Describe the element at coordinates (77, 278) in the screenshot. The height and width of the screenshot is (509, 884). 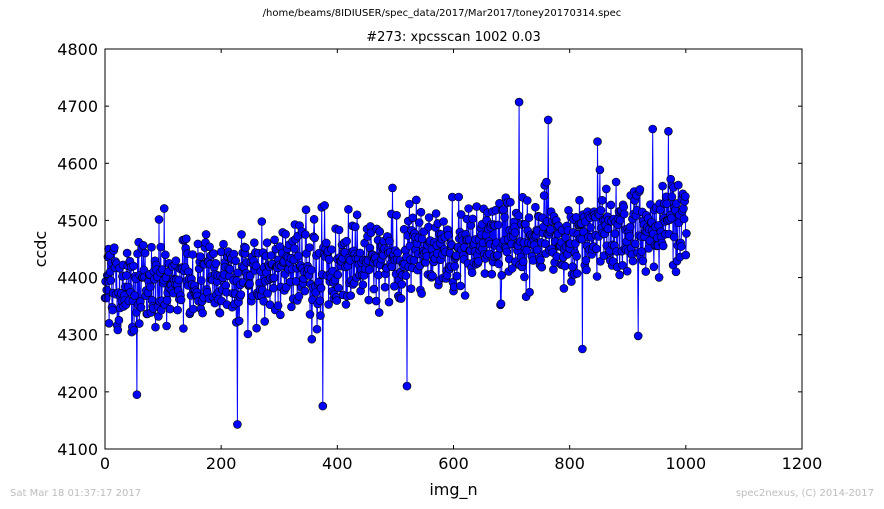
I see `y-tick-label: 4400` at that location.